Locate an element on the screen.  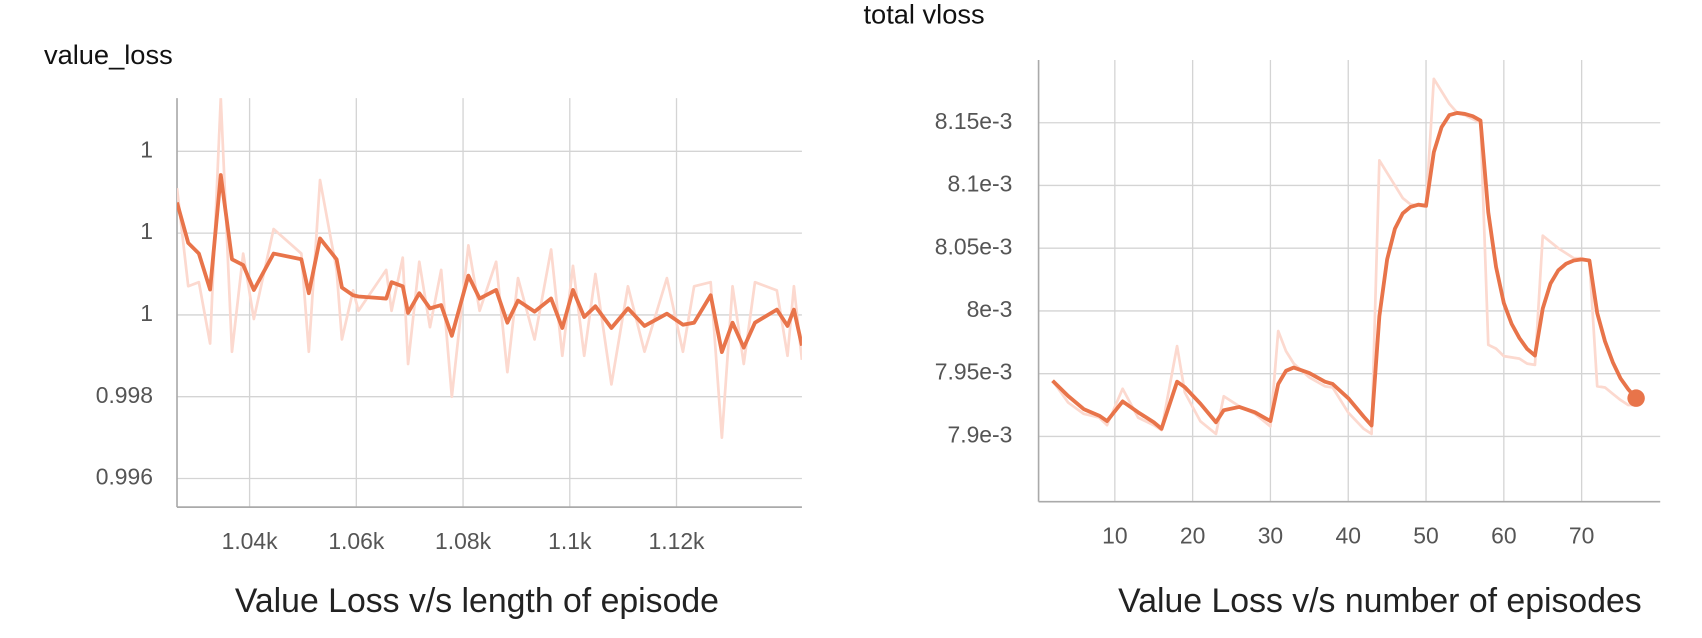
x-tick-label: 1.08k is located at coordinates (463, 541).